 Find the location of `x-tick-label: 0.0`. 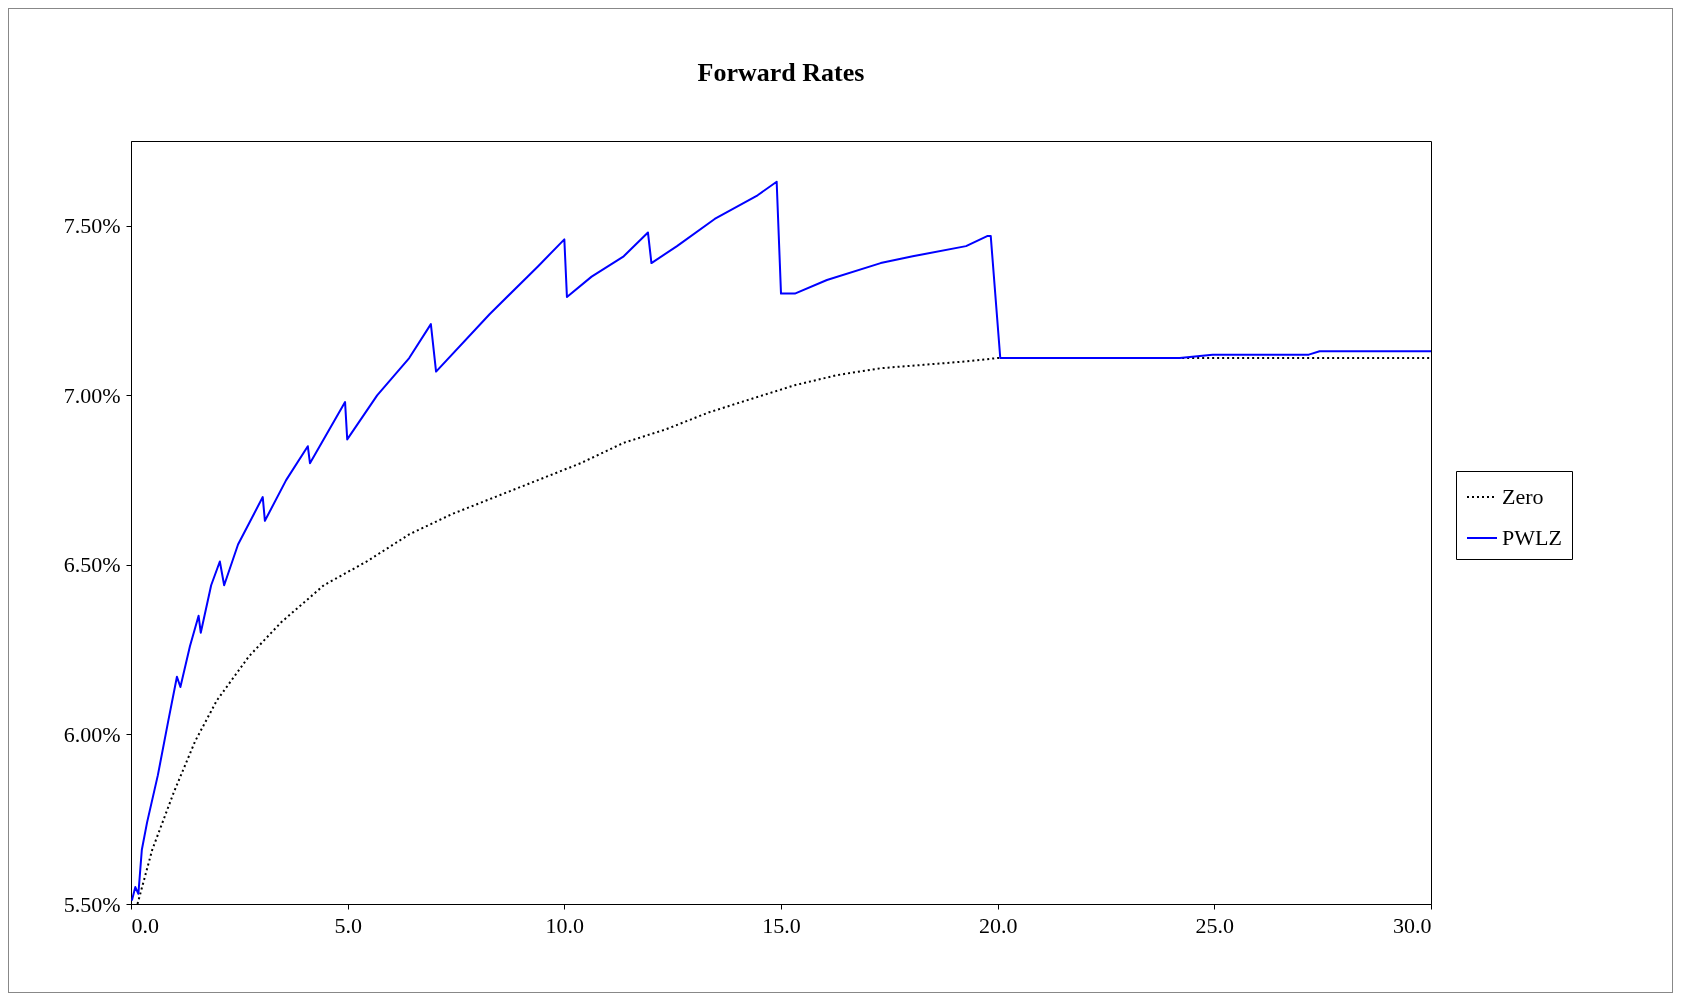

x-tick-label: 0.0 is located at coordinates (145, 925).